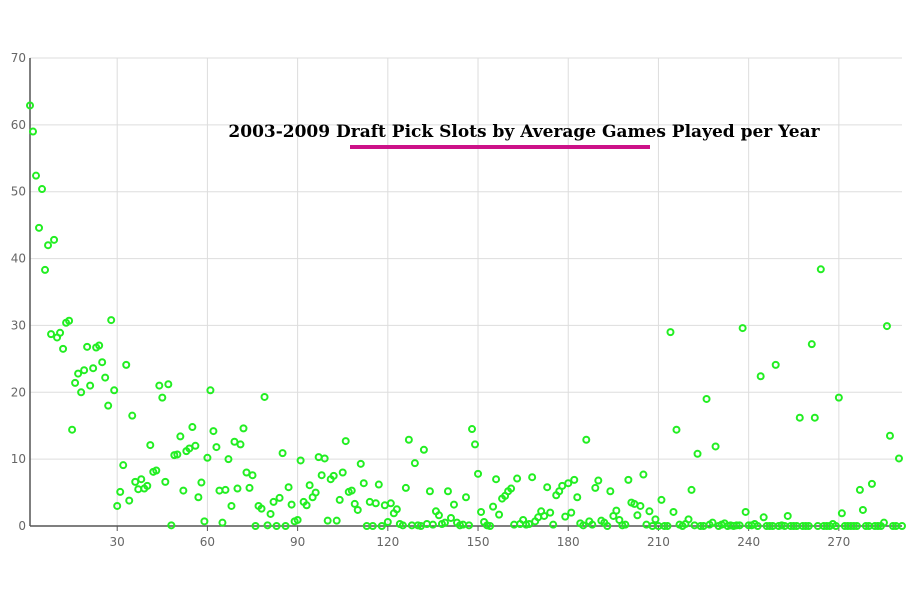 This screenshot has height=608, width=908. Describe the element at coordinates (18, 459) in the screenshot. I see `y-tick-label: 10` at that location.